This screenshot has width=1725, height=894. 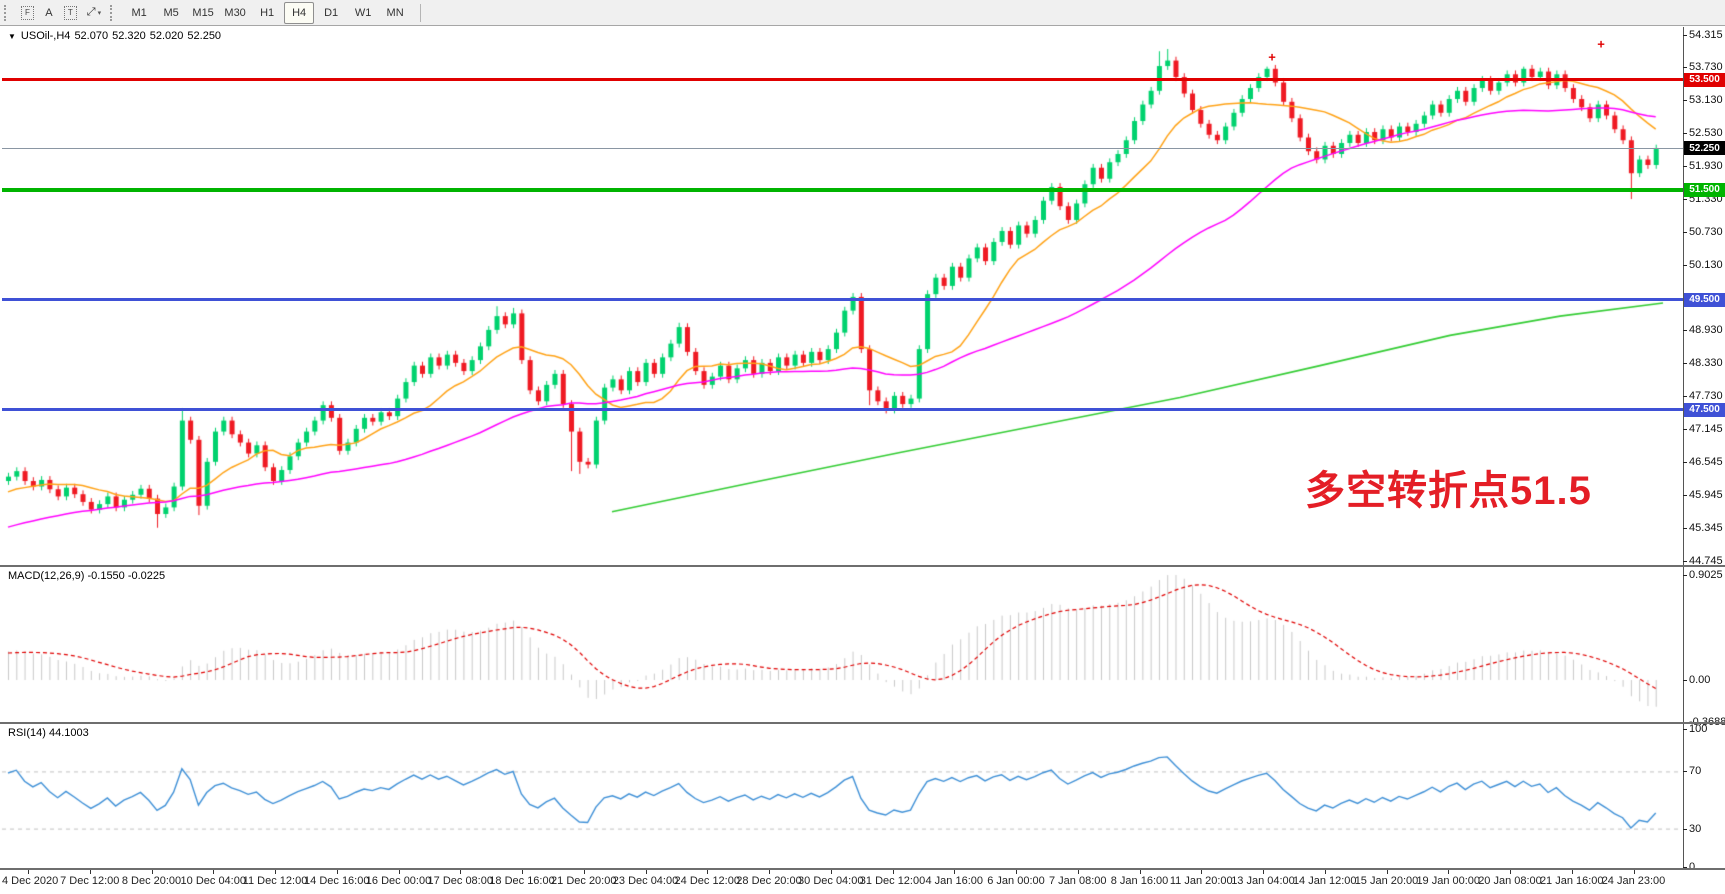 I want to click on macd-tick-label: 0.9025, so click(x=1706, y=574).